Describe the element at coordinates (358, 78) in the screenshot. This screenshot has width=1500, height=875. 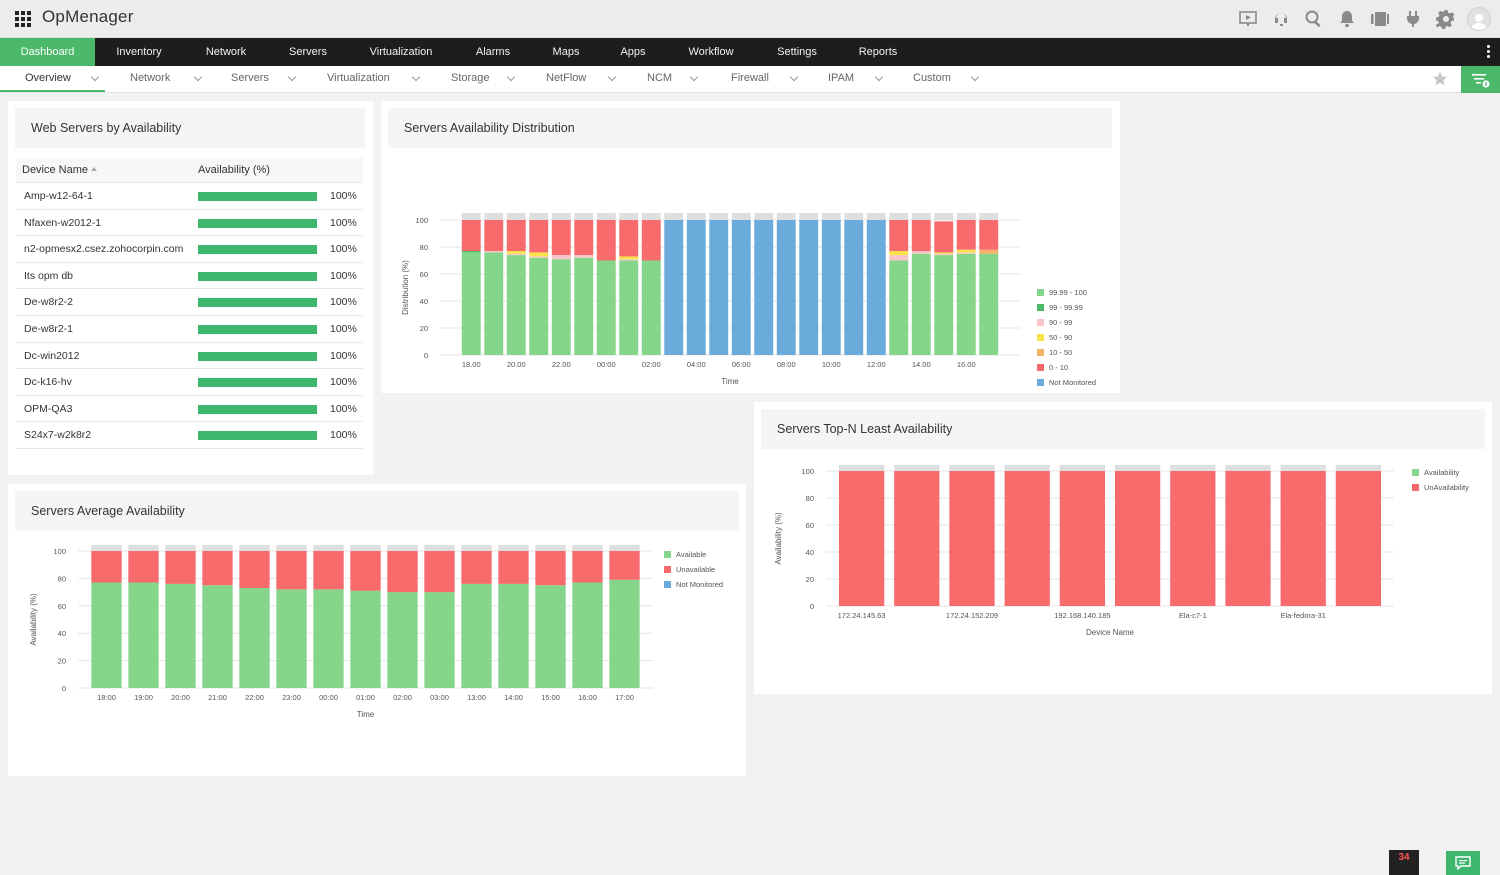
I see `subnav-virtualization: Virtualization` at that location.